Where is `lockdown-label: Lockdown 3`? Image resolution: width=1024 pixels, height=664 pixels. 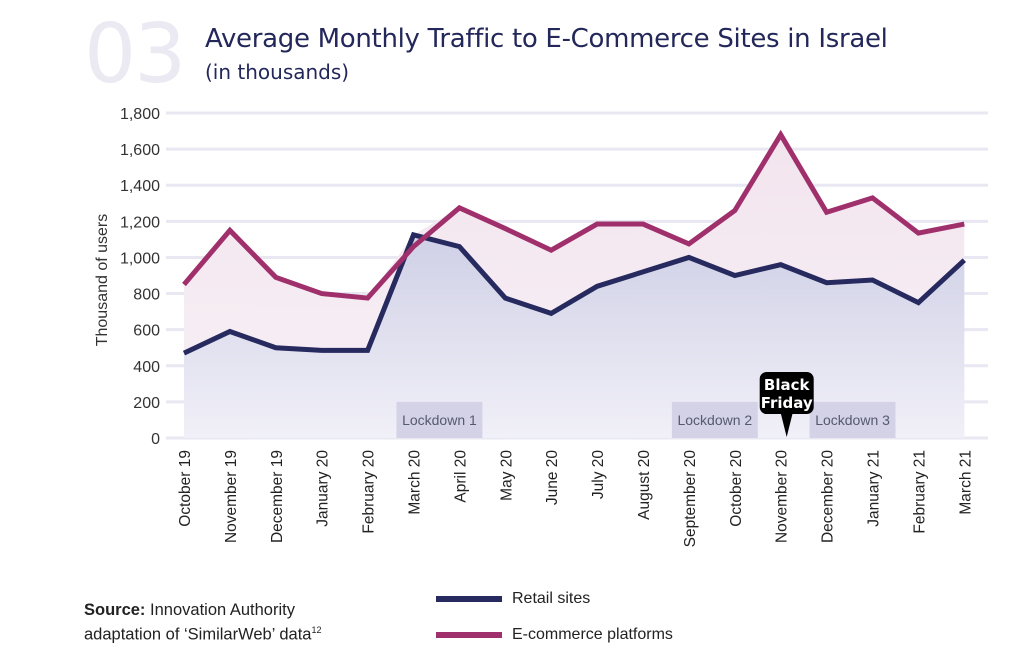 lockdown-label: Lockdown 3 is located at coordinates (852, 420).